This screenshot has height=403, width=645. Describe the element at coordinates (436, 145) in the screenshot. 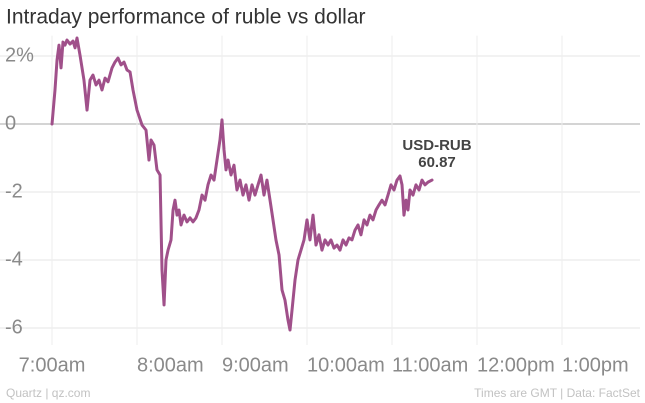

I see `annotation-label: USD-RUB` at that location.